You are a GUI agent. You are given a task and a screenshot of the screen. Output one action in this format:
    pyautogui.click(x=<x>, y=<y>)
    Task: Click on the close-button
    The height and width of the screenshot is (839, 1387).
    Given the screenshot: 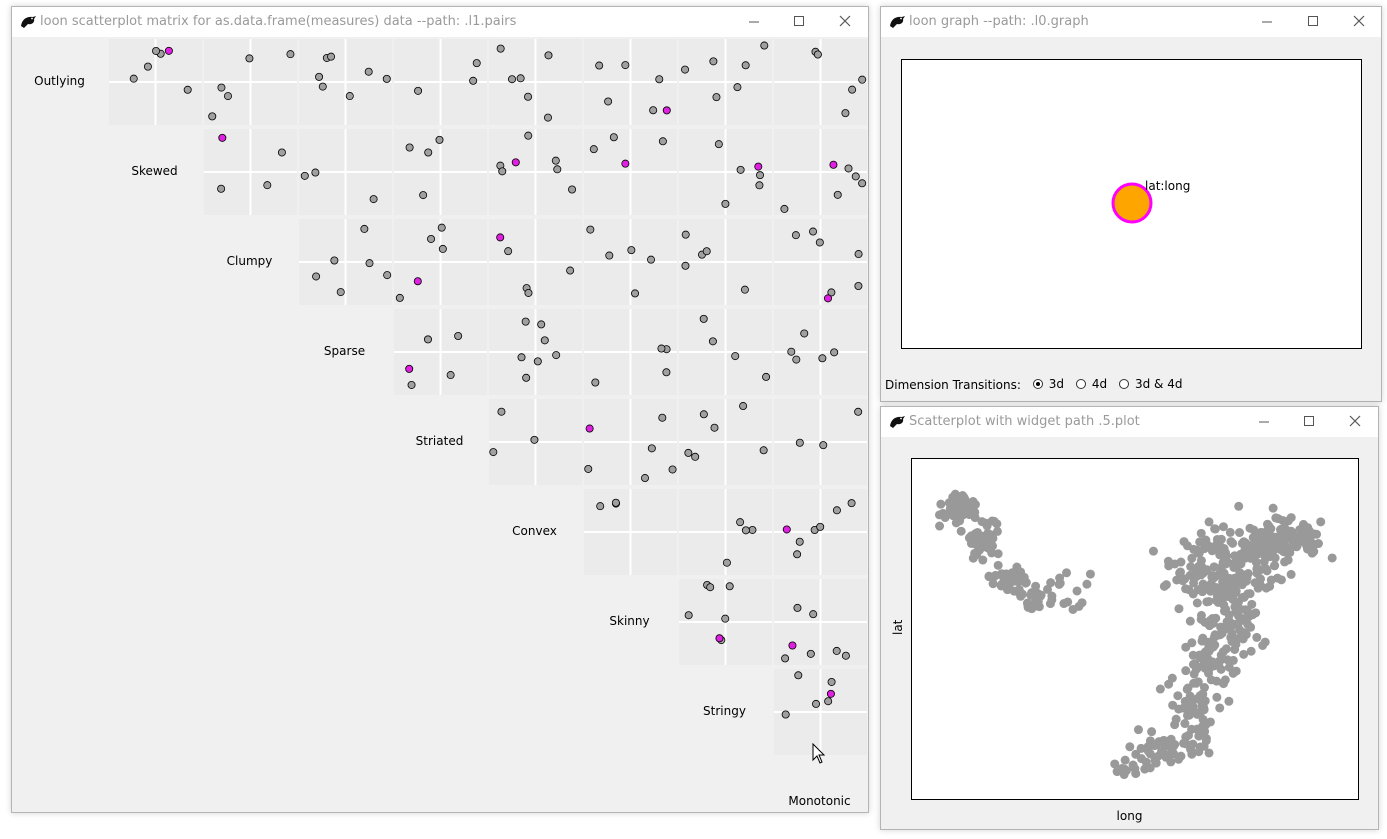 What is the action you would take?
    pyautogui.click(x=845, y=22)
    